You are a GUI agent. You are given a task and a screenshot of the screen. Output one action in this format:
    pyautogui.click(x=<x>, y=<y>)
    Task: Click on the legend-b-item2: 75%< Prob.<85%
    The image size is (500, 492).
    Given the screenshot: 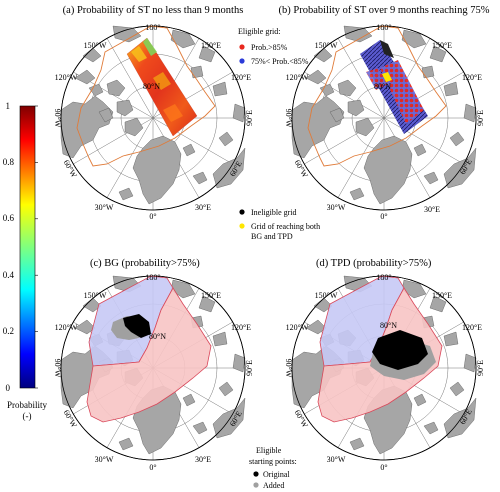 What is the action you would take?
    pyautogui.click(x=280, y=61)
    